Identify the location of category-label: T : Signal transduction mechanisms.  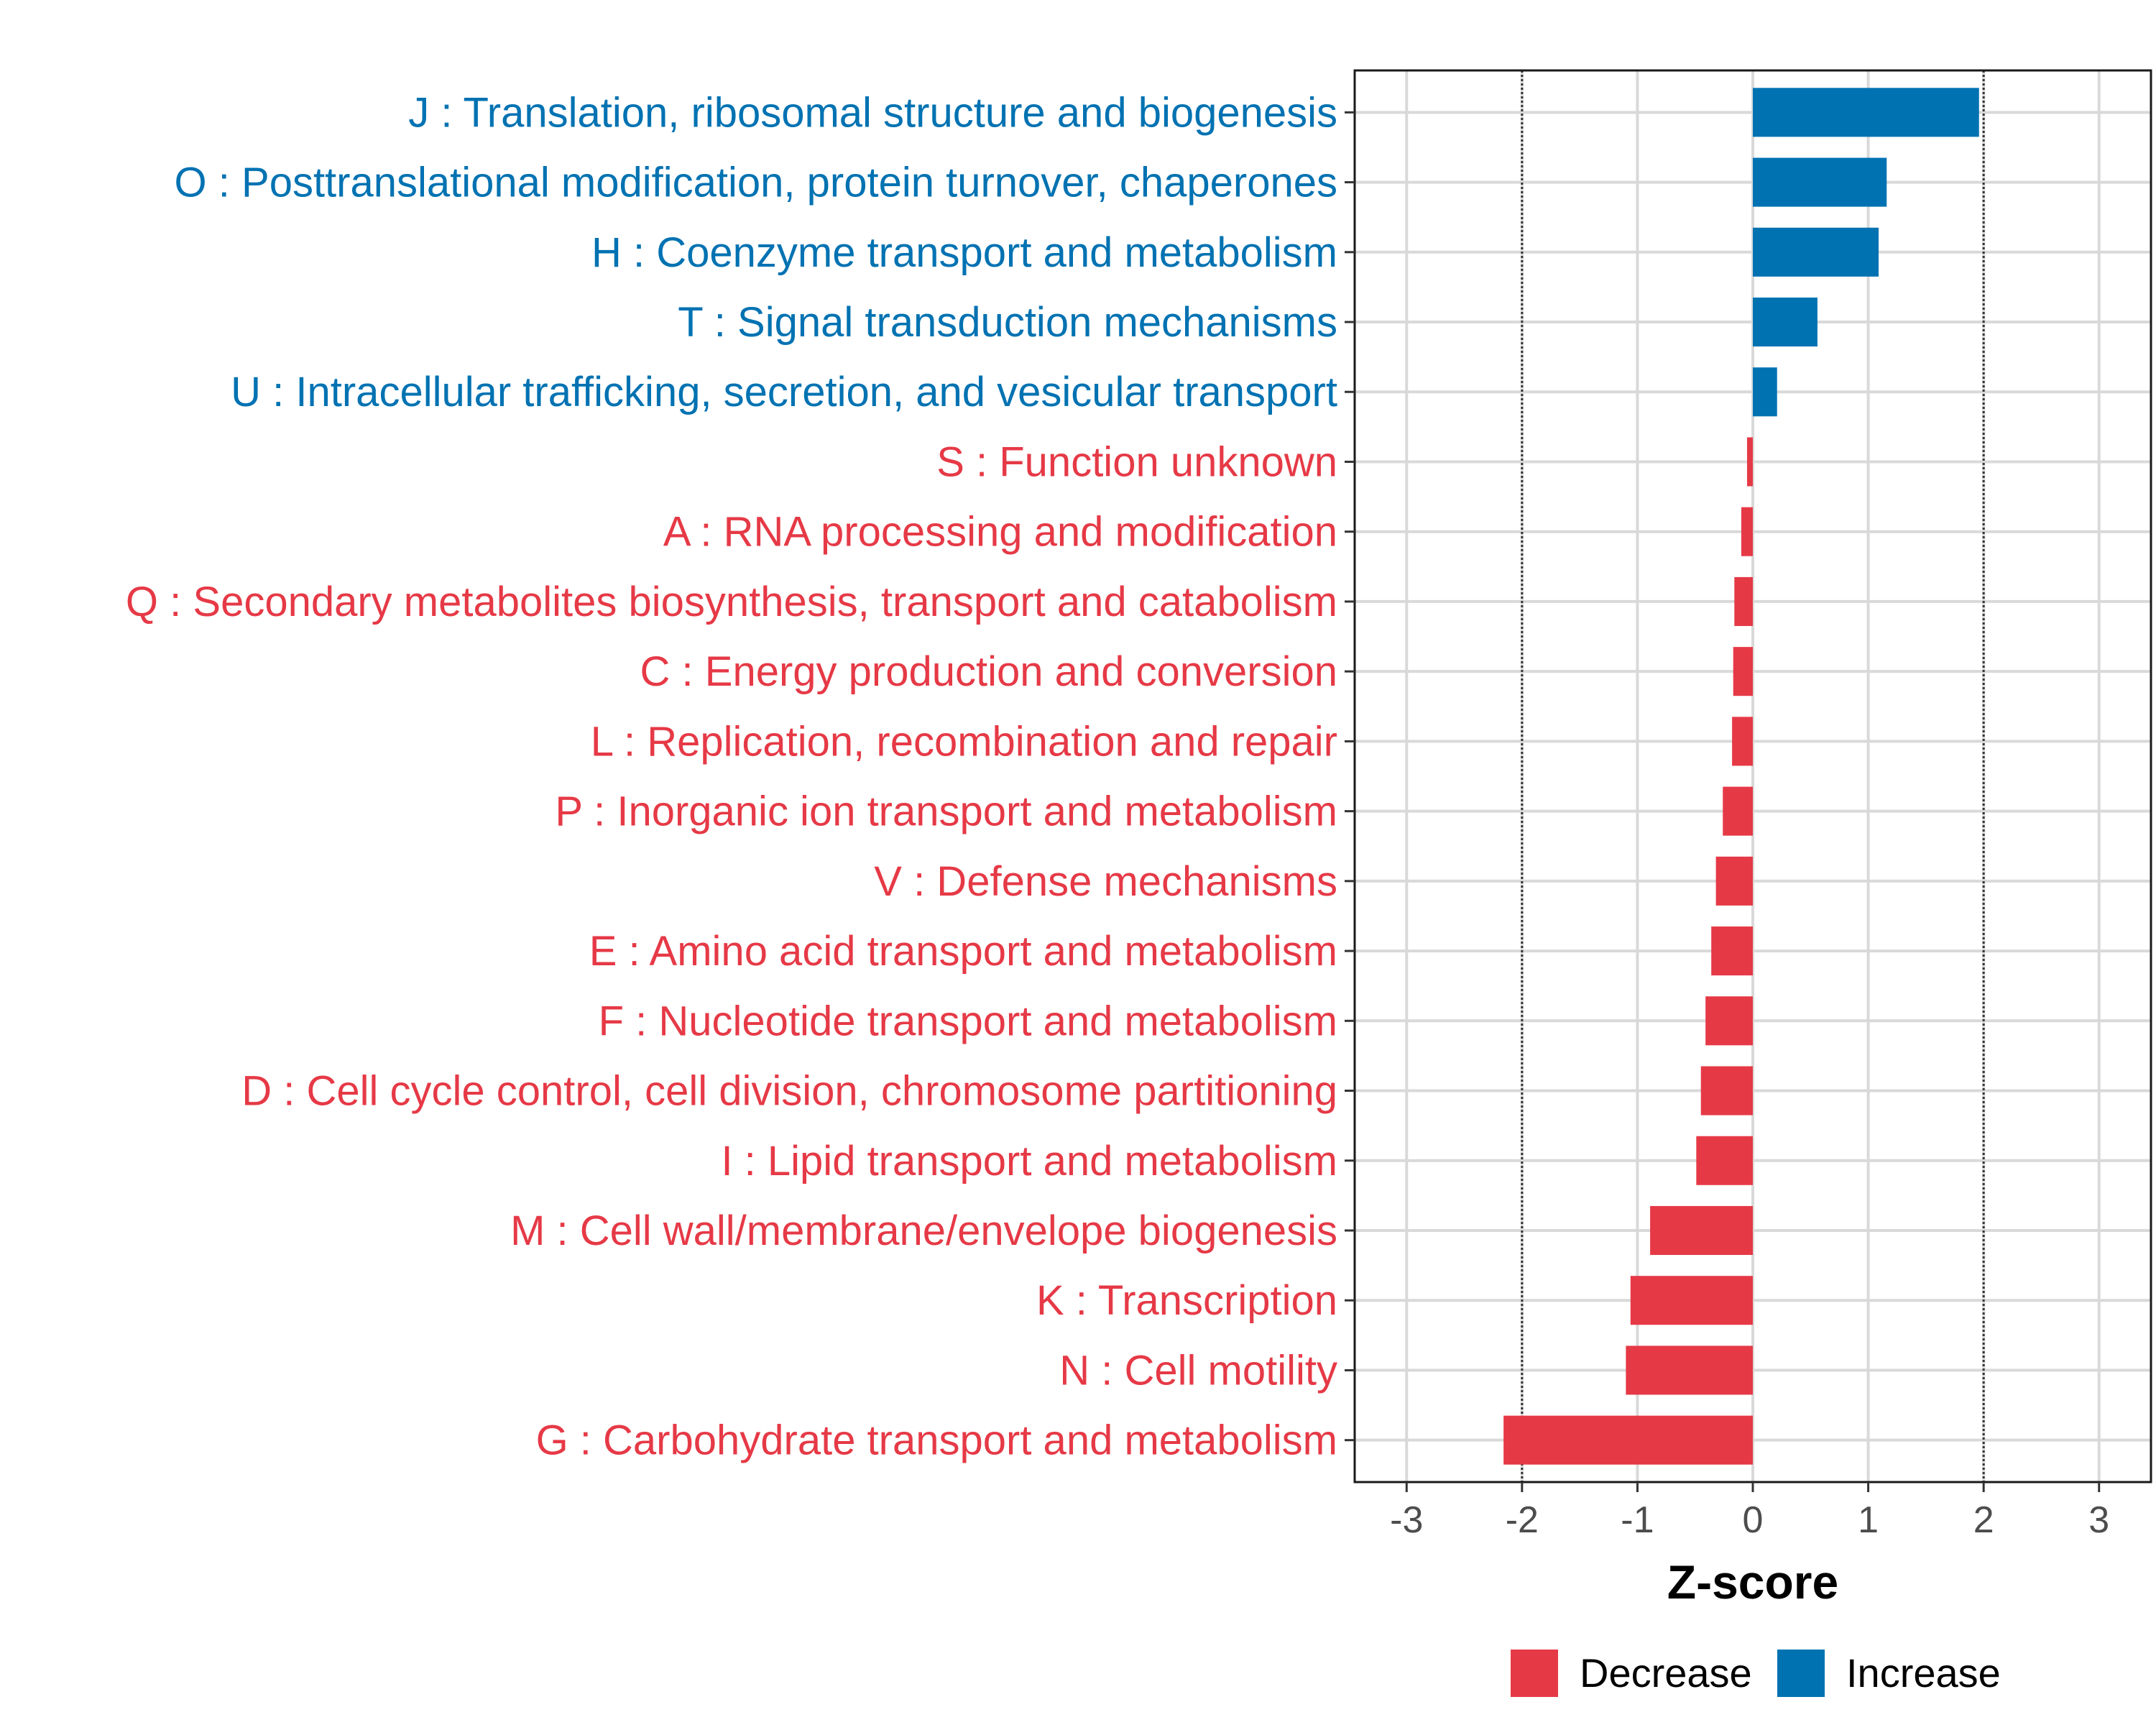
(1007, 322).